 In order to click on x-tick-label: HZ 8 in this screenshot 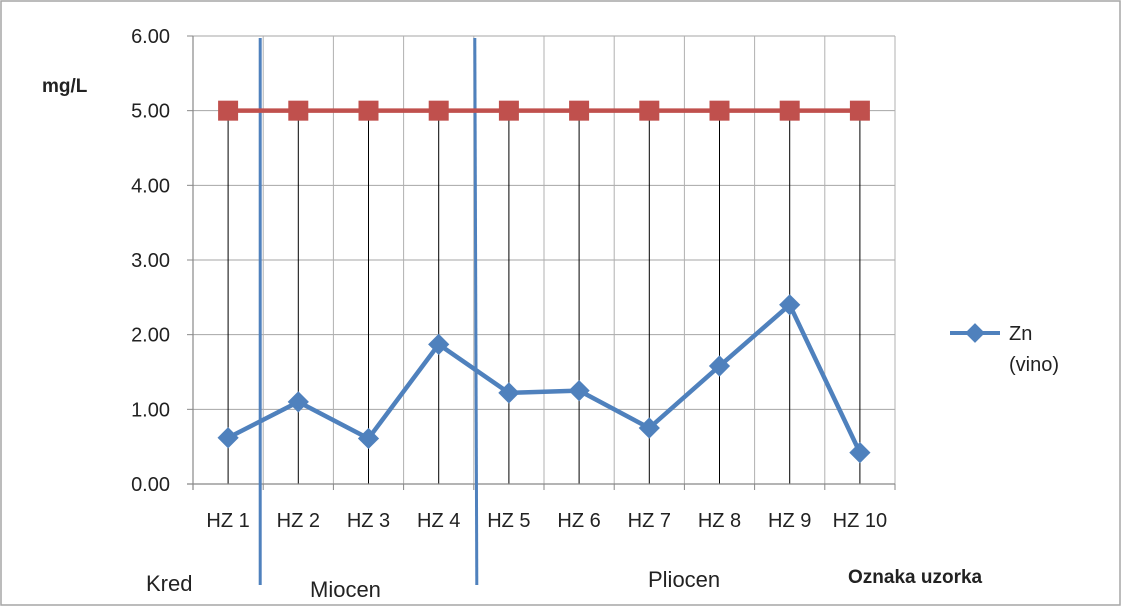, I will do `click(719, 521)`.